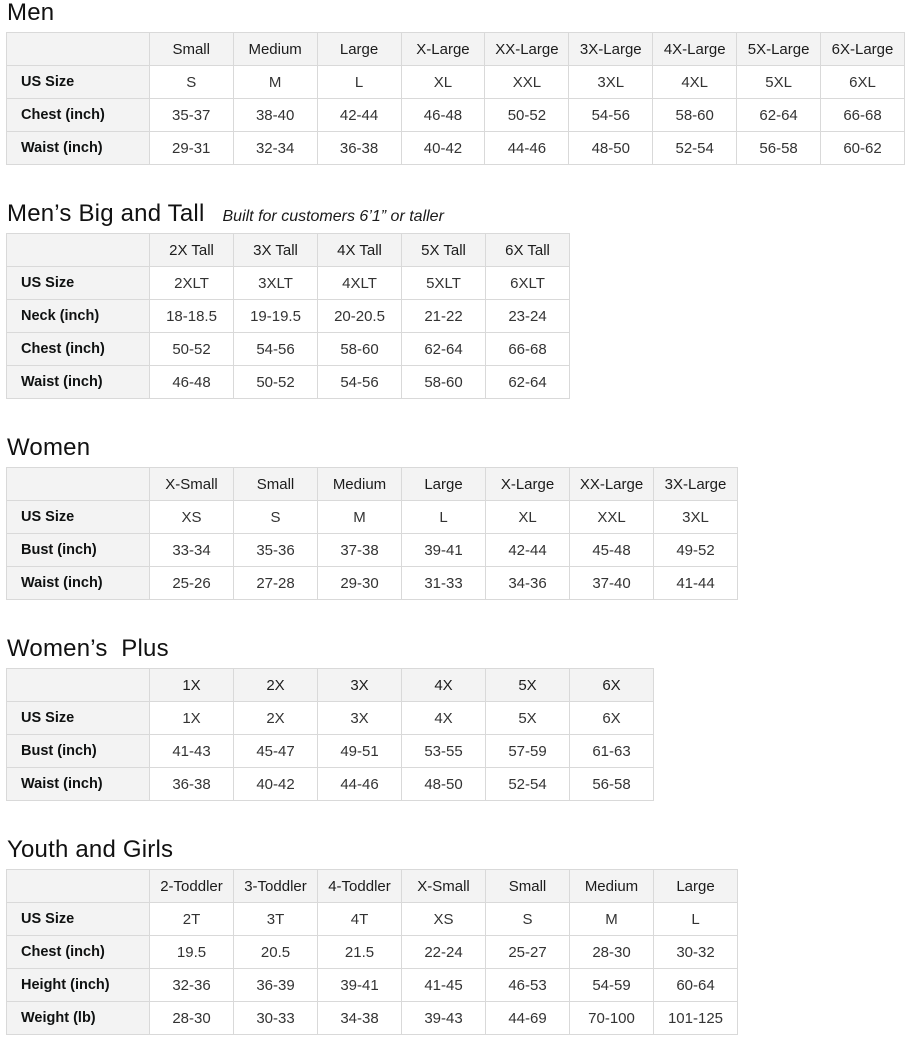  Describe the element at coordinates (695, 82) in the screenshot. I see `size-cell: 4XL` at that location.